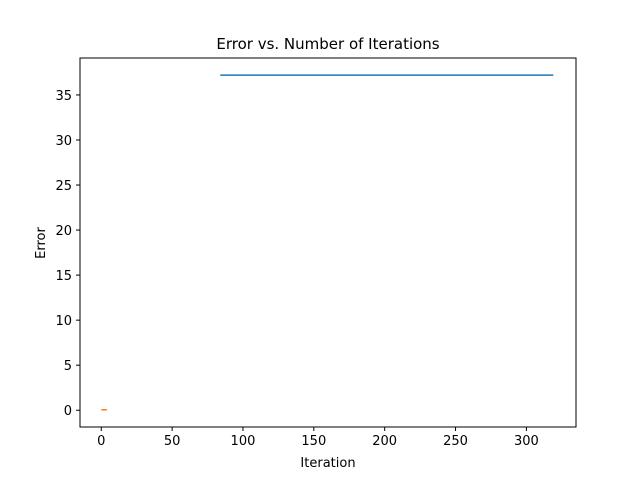 Image resolution: width=640 pixels, height=480 pixels. I want to click on x-axis-label: Iteration, so click(327, 463).